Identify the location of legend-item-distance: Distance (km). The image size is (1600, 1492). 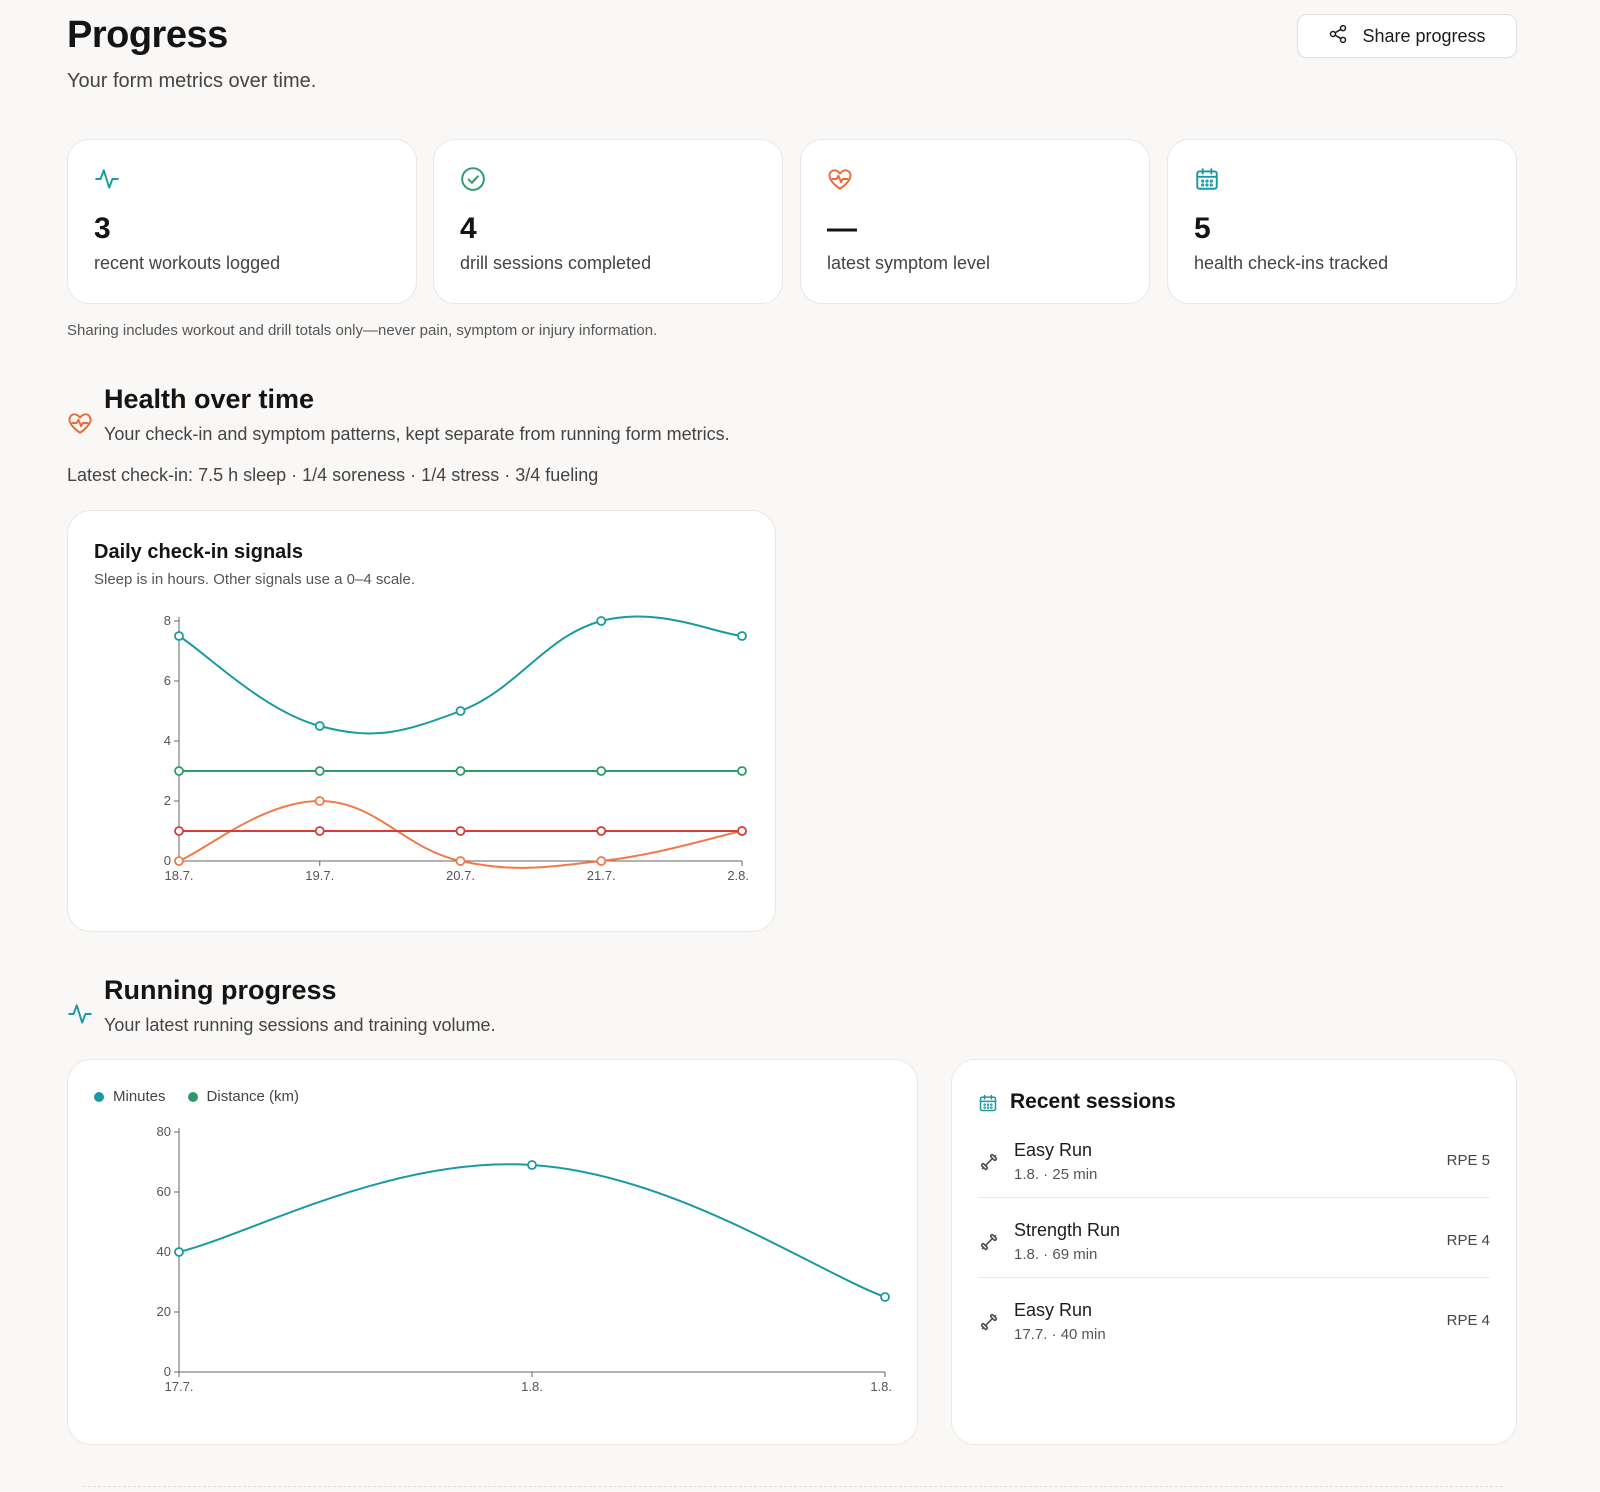
(243, 1096).